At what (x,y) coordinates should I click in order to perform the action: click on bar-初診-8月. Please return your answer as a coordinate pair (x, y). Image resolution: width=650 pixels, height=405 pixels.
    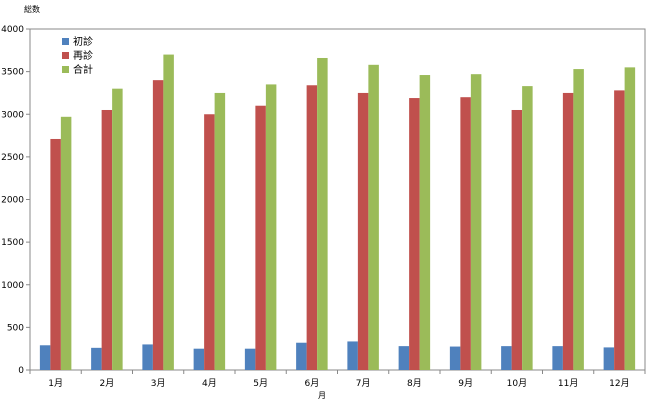
    Looking at the image, I should click on (404, 358).